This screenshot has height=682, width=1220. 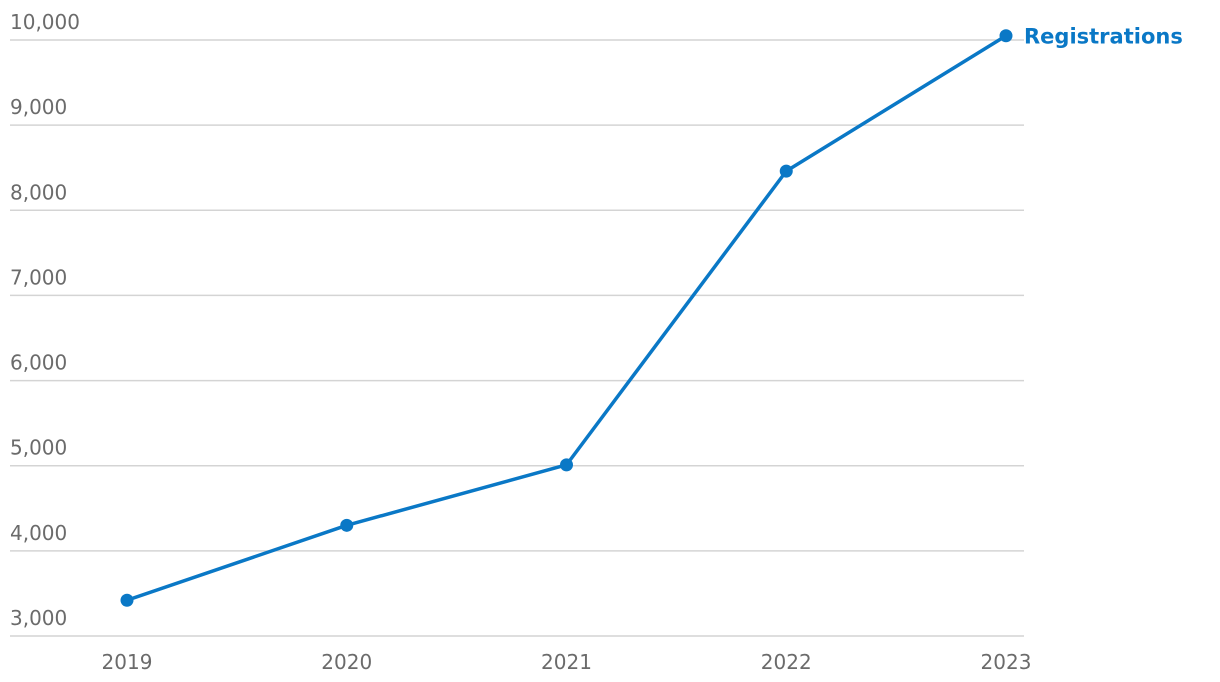 I want to click on x-tick-label: 2022, so click(x=786, y=662).